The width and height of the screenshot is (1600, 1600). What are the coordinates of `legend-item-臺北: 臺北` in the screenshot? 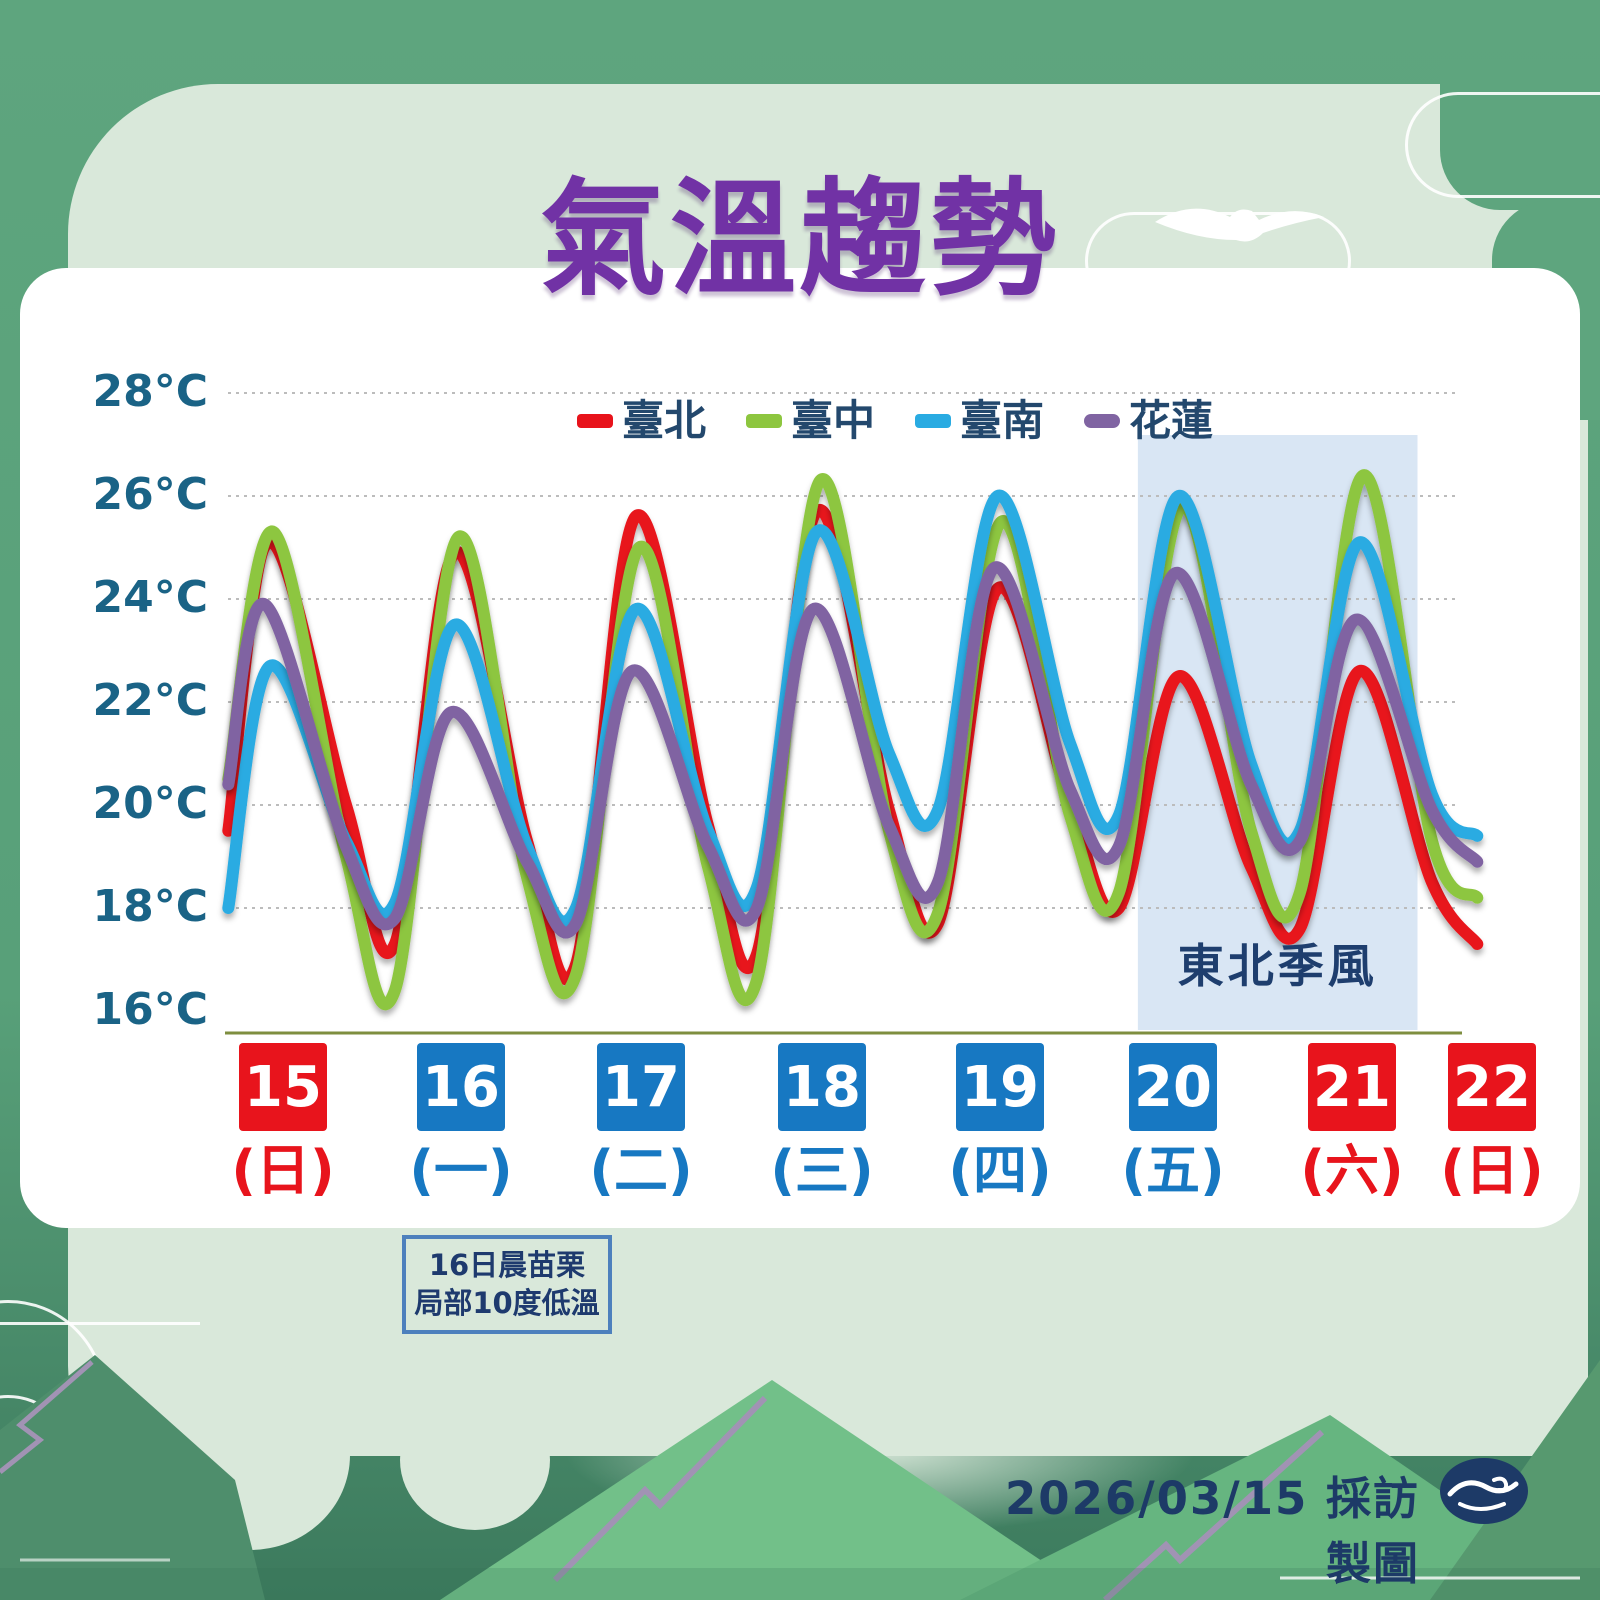 It's located at (641, 420).